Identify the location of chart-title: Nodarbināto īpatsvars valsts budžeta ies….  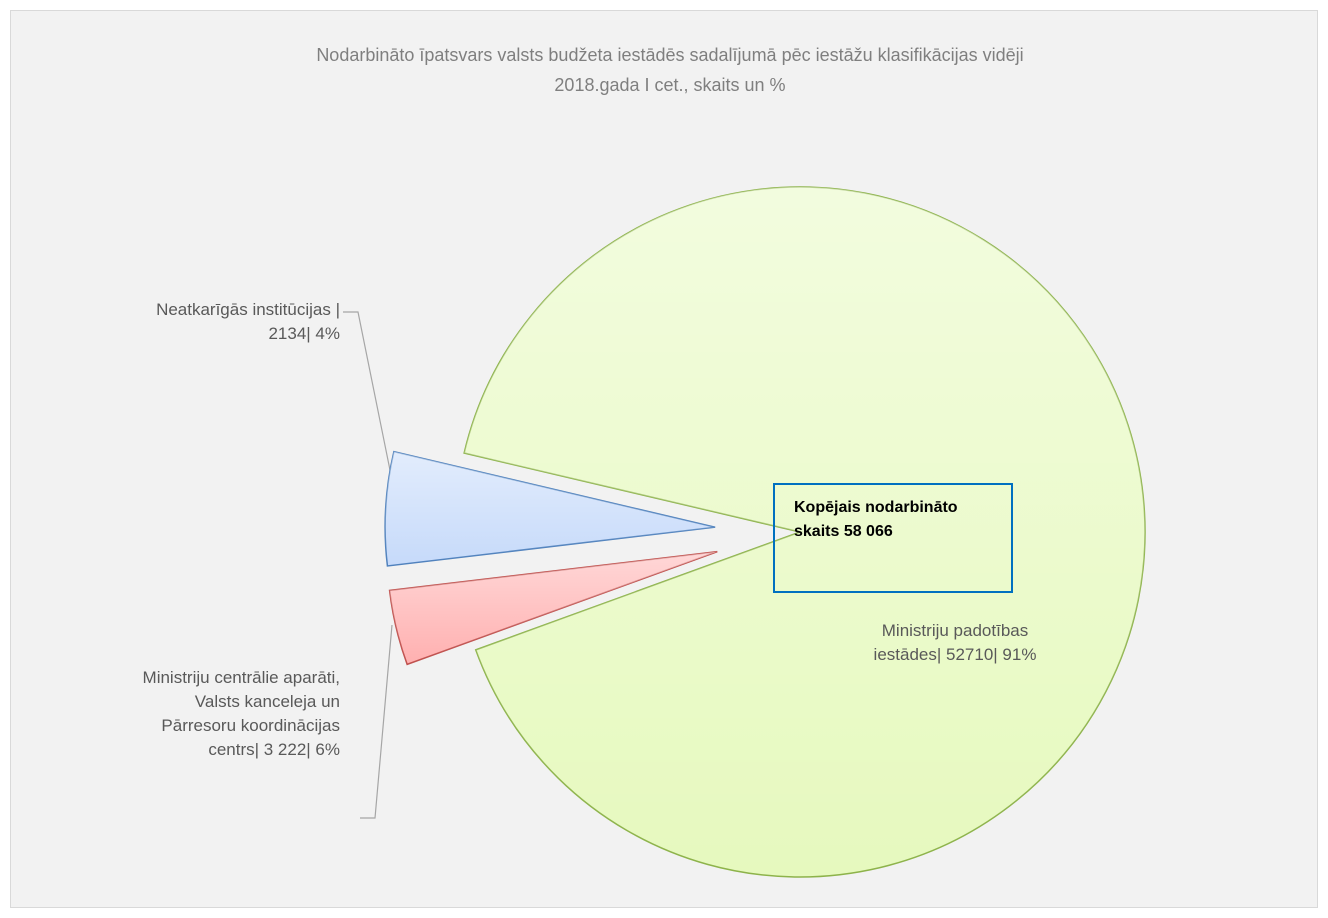
(670, 70).